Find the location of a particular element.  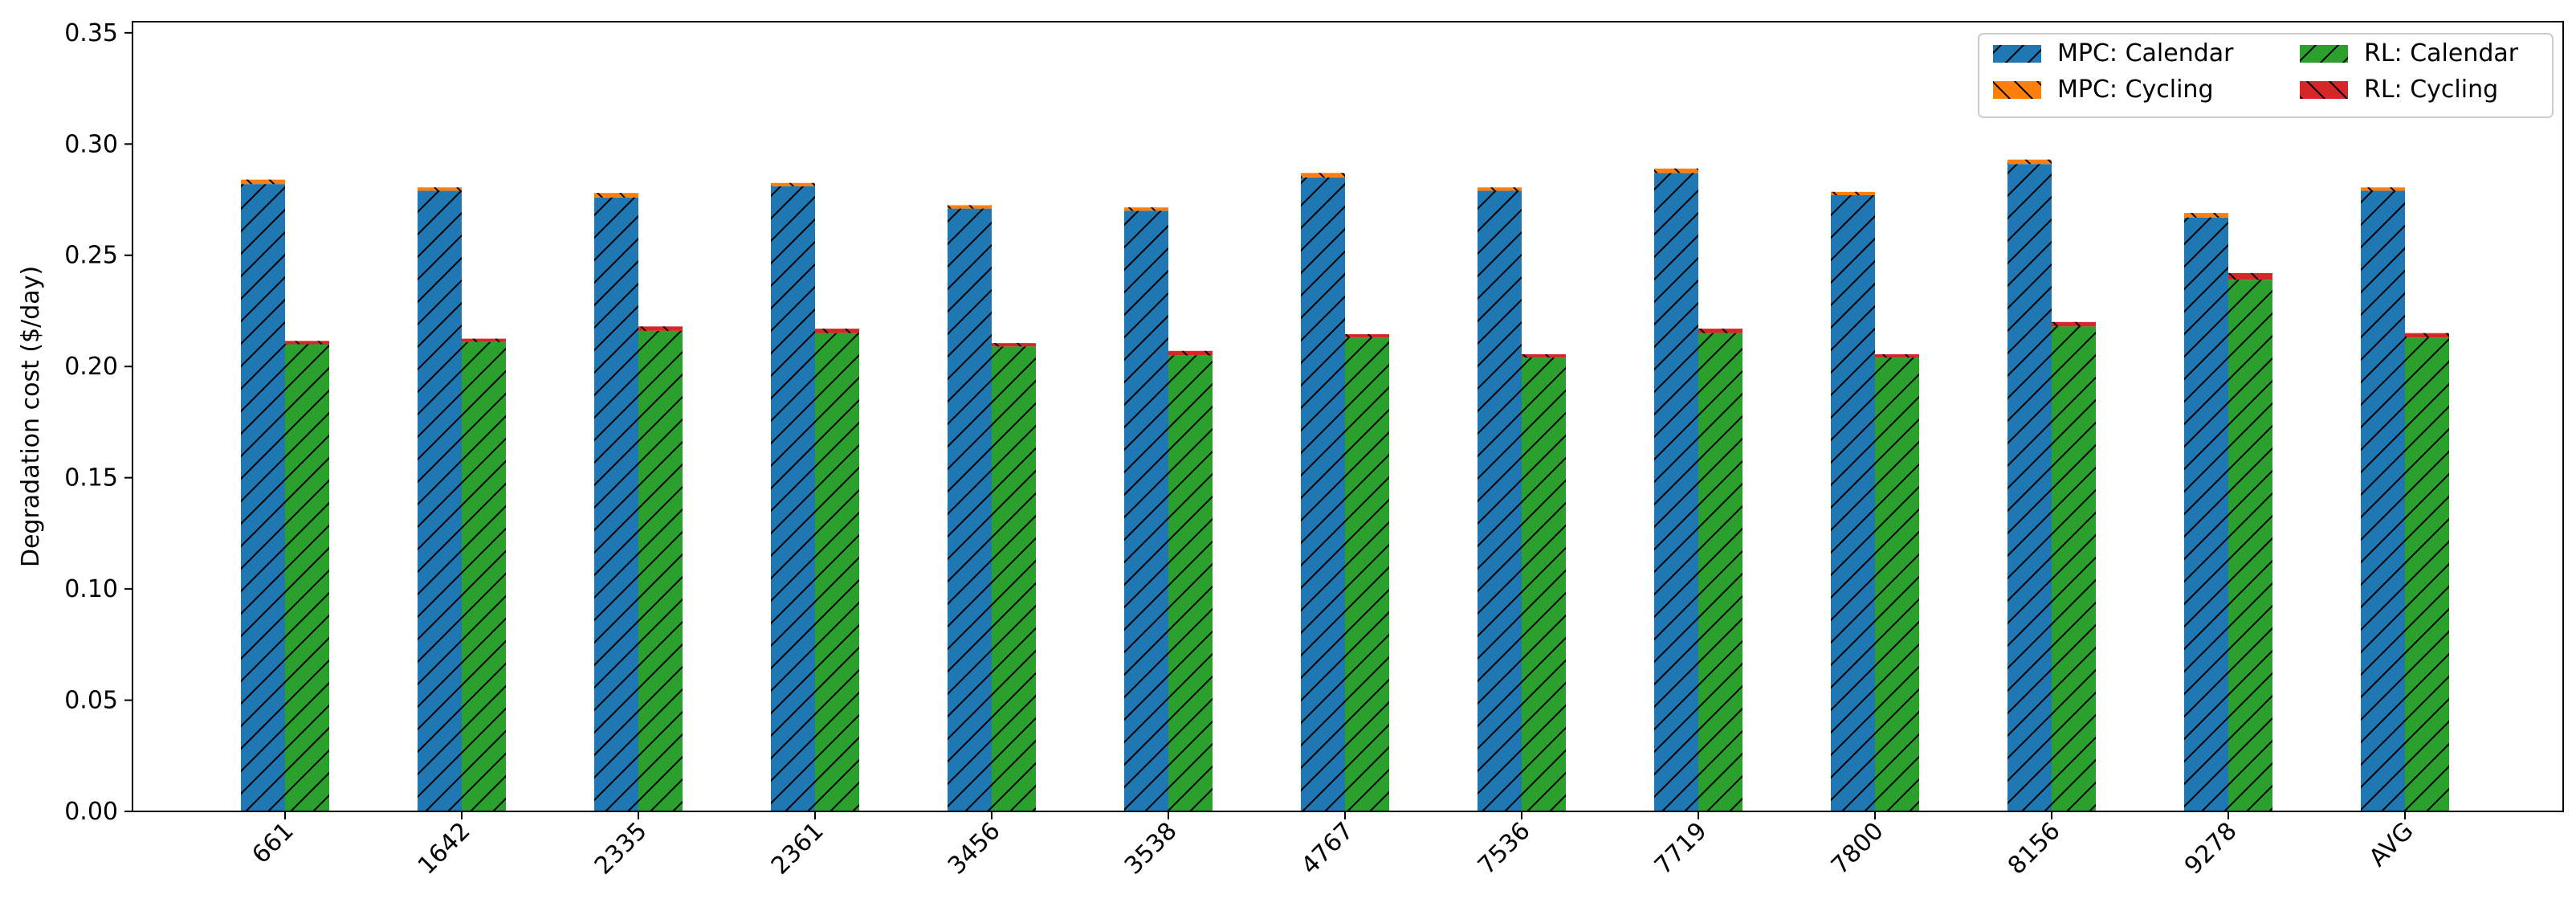

x-tick-label: 4767 is located at coordinates (1327, 848).